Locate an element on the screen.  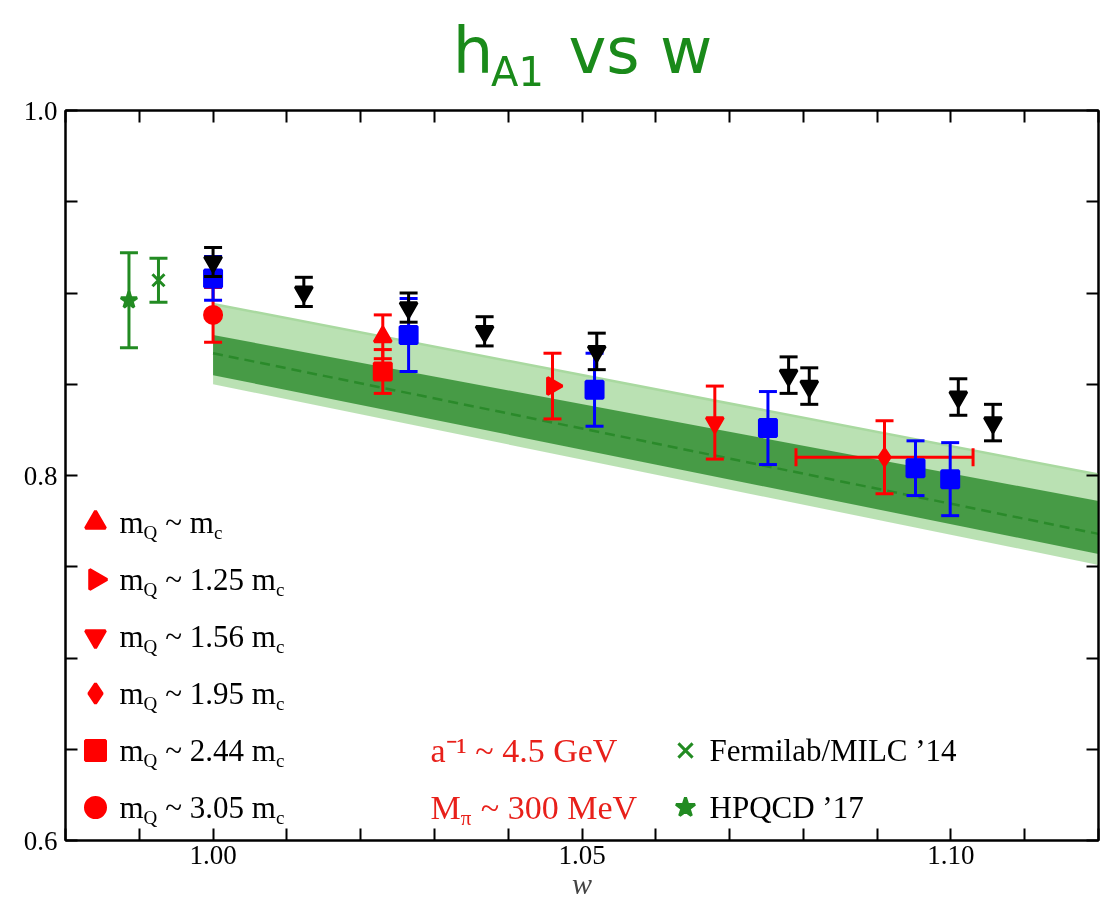
x-tick-label: 1.10 is located at coordinates (951, 854).